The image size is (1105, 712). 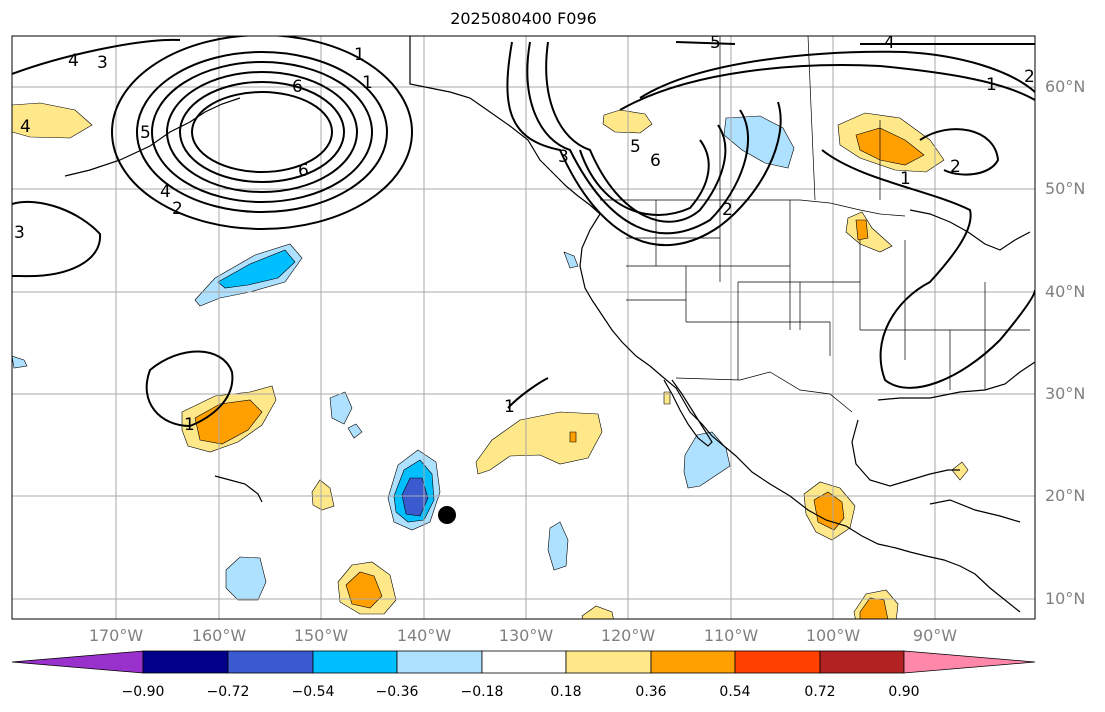 I want to click on aleutian-islands, so click(x=152, y=137).